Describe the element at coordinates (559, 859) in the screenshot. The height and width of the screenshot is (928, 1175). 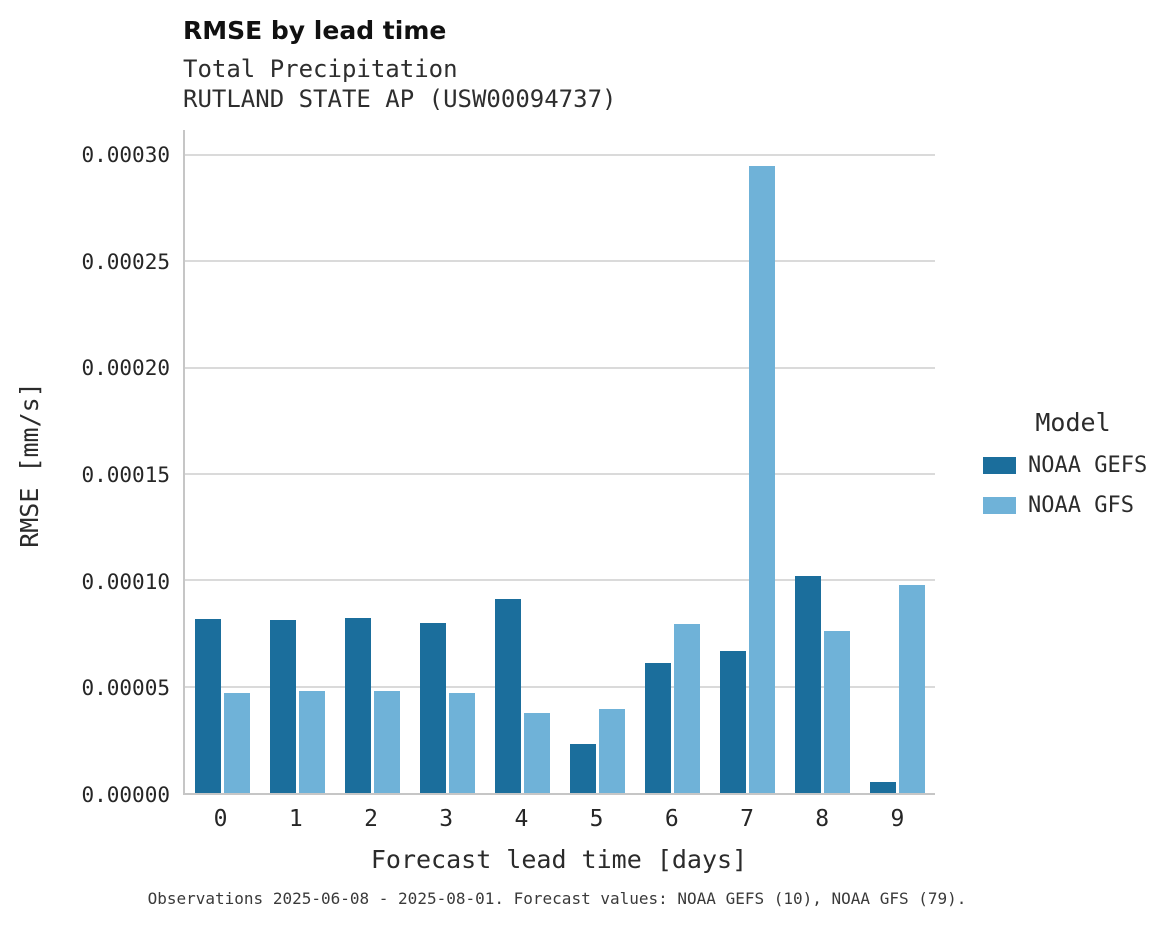
I see `x-axis-label: Forecast lead time [days]` at that location.